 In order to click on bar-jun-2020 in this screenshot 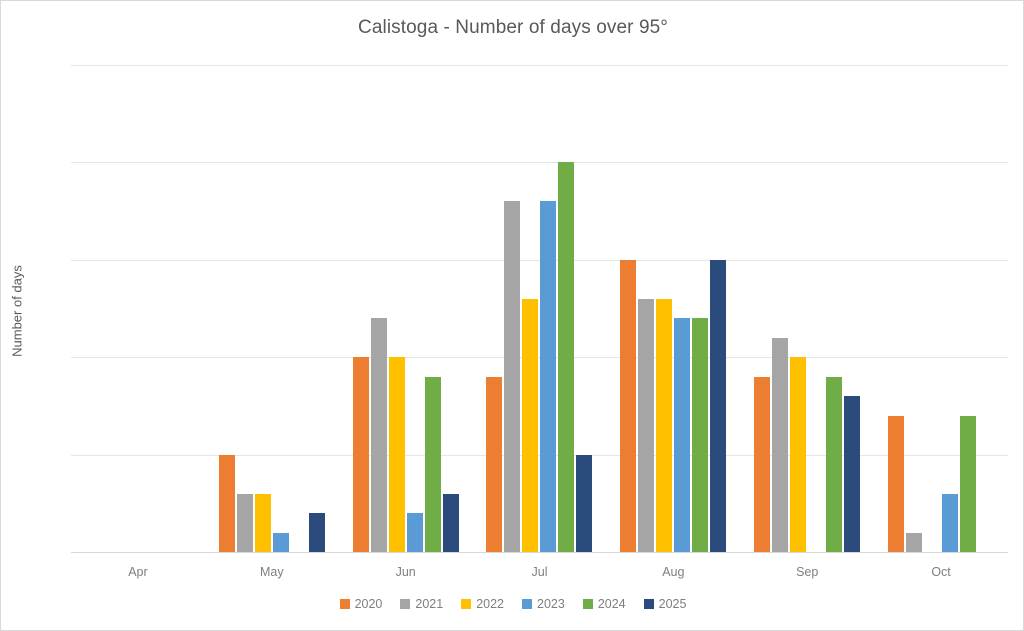, I will do `click(360, 454)`.